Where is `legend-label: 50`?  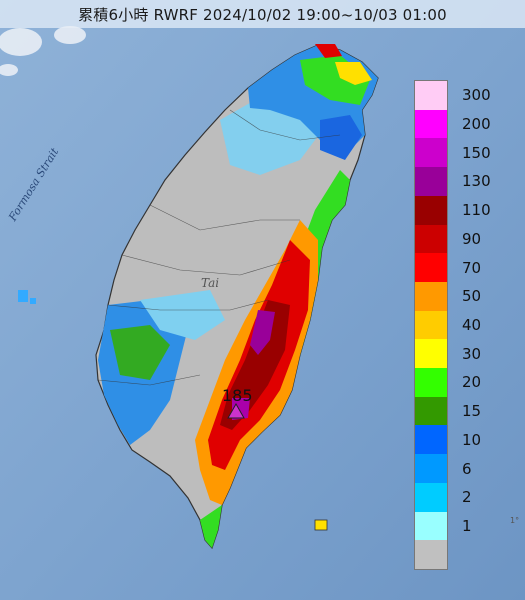
legend-label: 50 is located at coordinates (472, 296).